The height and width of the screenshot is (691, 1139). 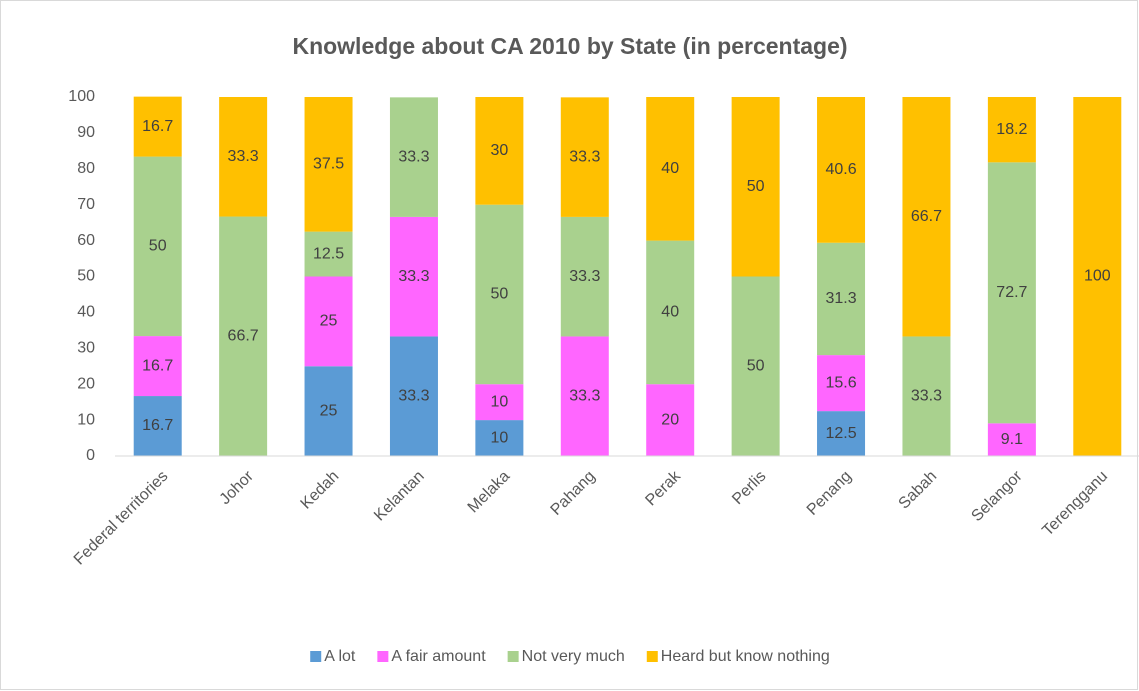 I want to click on data-label: 18.2, so click(x=1011, y=129).